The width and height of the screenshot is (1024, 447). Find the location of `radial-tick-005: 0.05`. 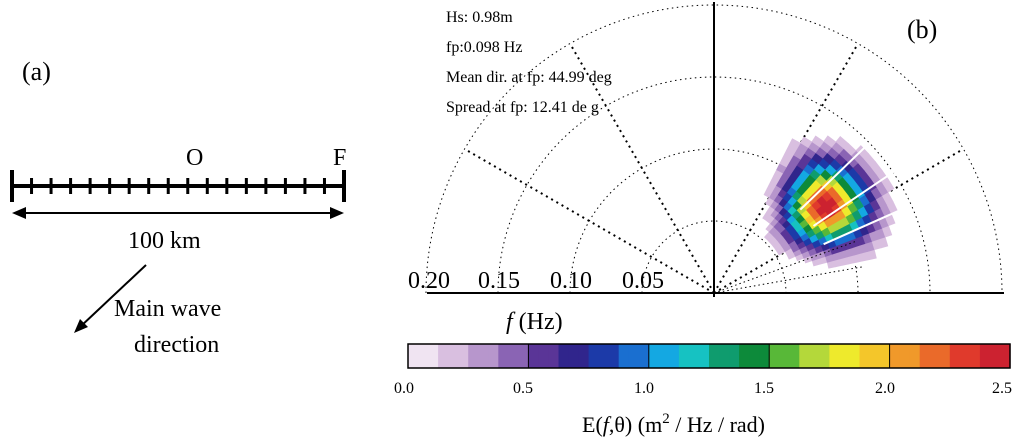

radial-tick-005: 0.05 is located at coordinates (643, 281).